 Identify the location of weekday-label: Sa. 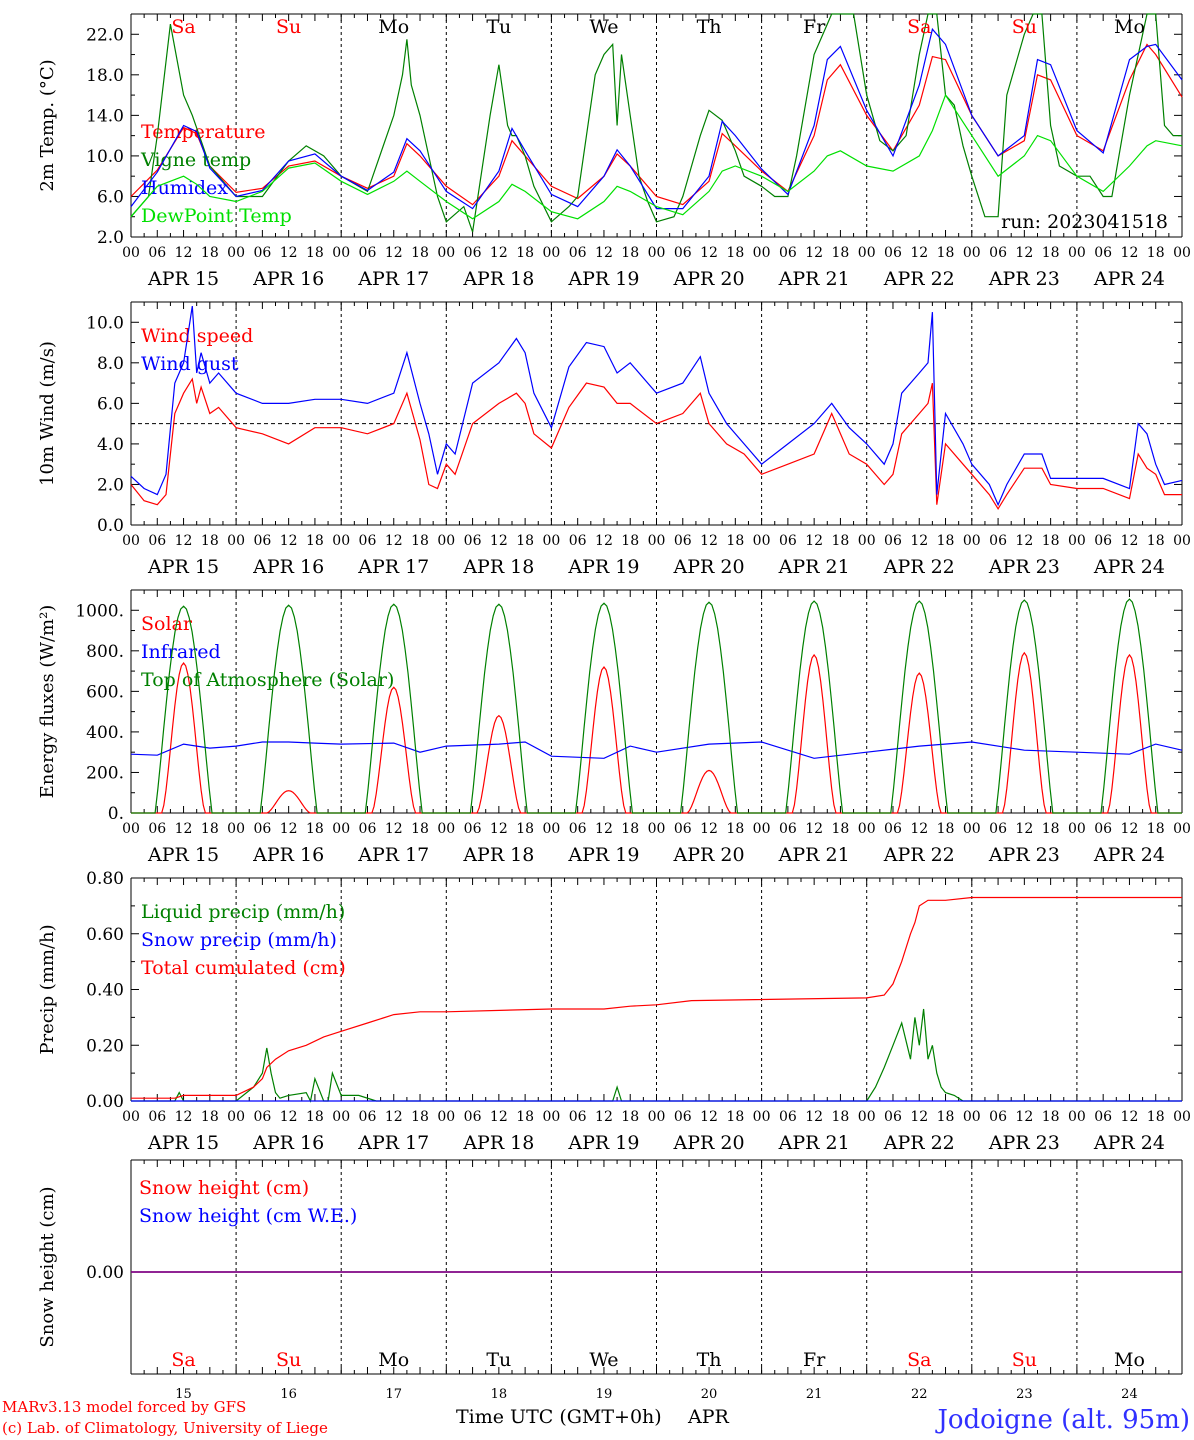
(183, 27).